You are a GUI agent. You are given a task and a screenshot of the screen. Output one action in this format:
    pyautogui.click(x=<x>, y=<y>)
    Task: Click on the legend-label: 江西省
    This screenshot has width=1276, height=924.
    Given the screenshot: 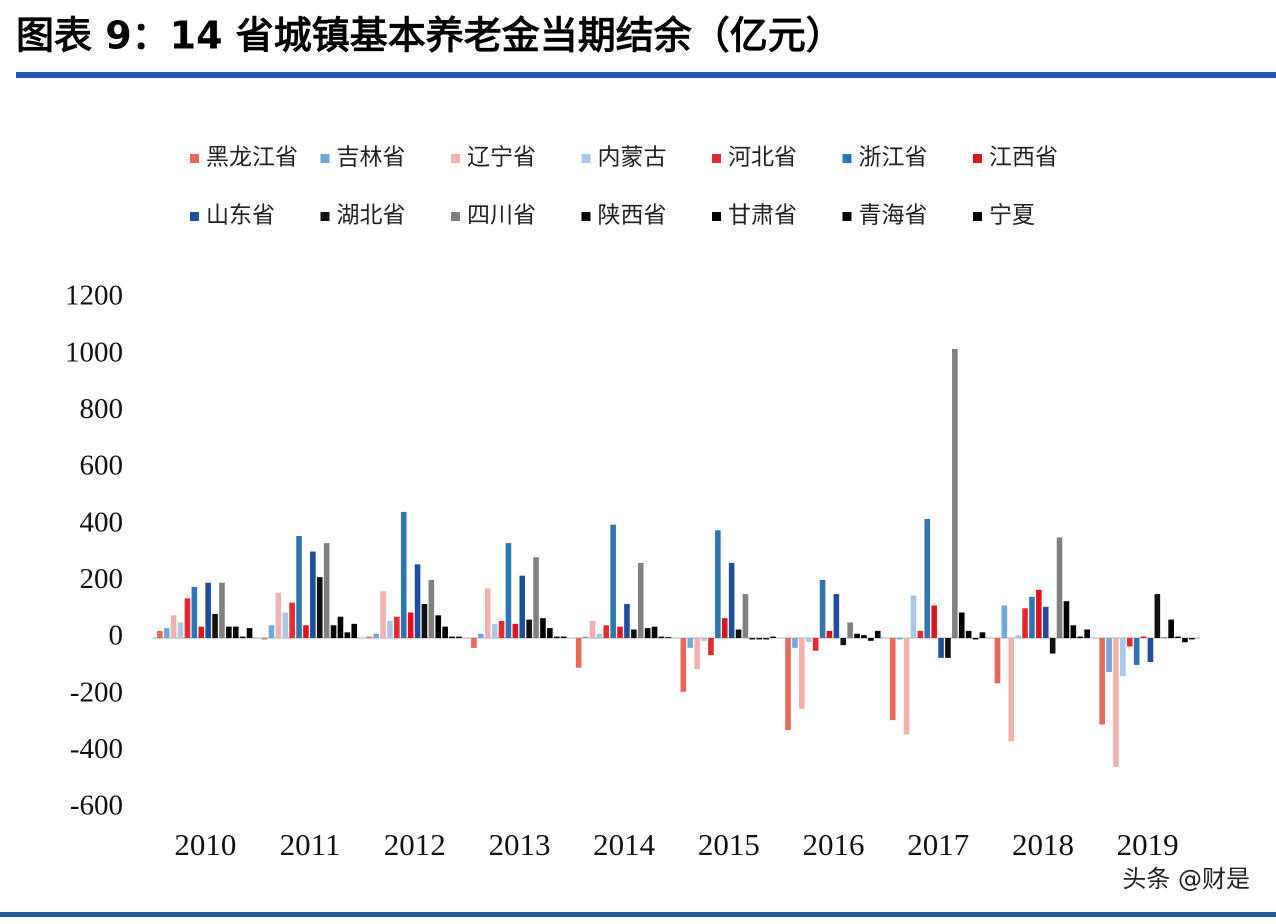 What is the action you would take?
    pyautogui.click(x=1023, y=158)
    